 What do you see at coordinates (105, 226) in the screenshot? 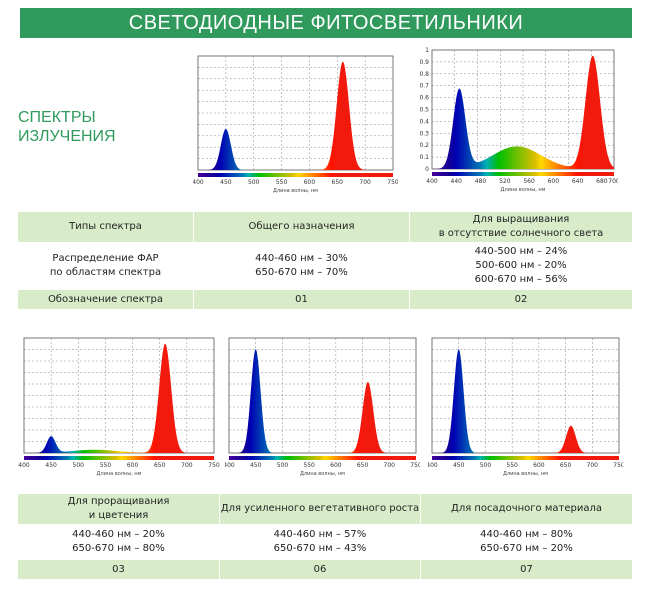
I see `types-label: Типы спектра` at bounding box center [105, 226].